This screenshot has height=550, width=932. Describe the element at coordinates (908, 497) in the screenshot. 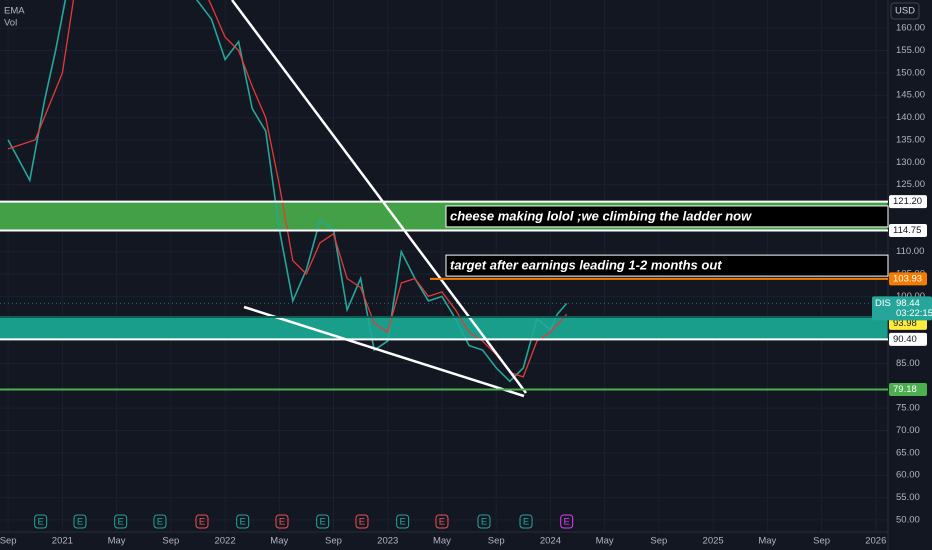

I see `y-tick-label: 55.00` at that location.